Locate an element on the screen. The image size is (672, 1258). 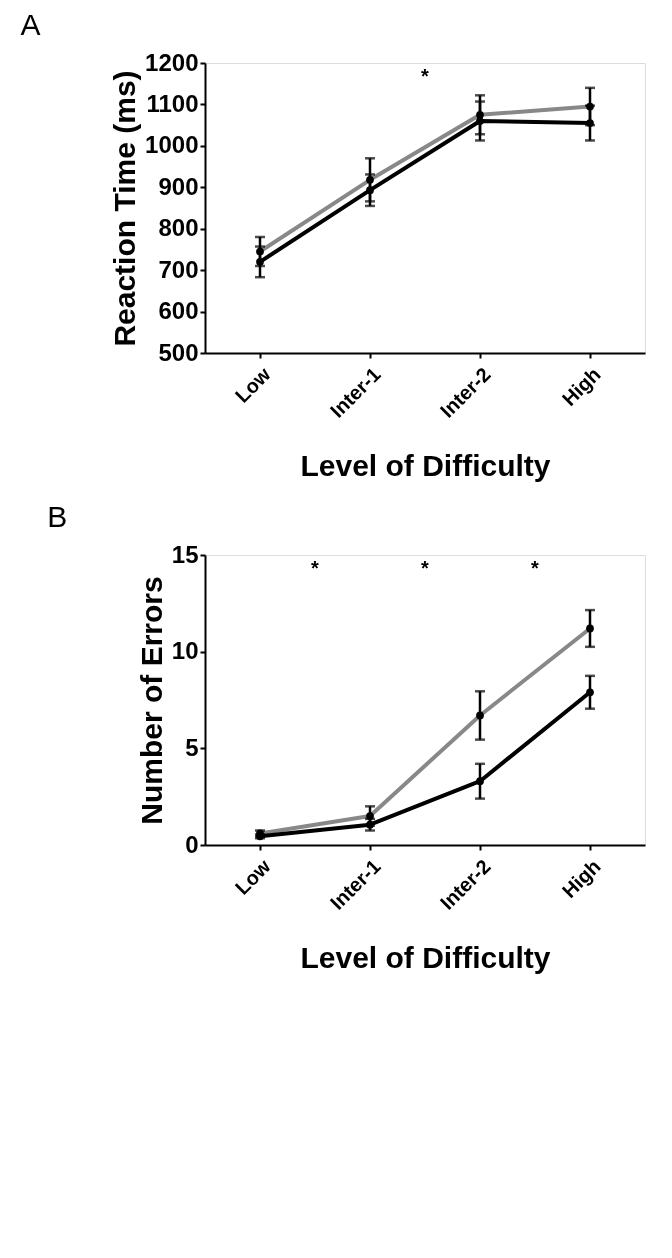
y-tick-label: 600 is located at coordinates (178, 311).